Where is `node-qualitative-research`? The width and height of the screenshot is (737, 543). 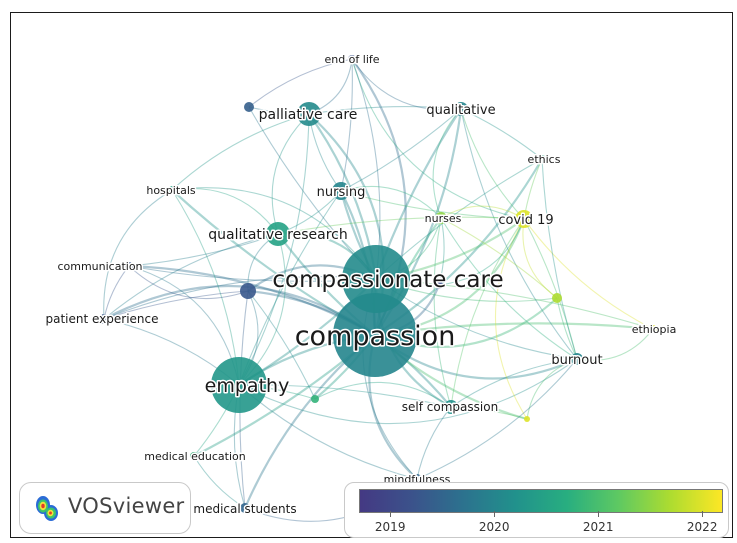 node-qualitative-research is located at coordinates (278, 234).